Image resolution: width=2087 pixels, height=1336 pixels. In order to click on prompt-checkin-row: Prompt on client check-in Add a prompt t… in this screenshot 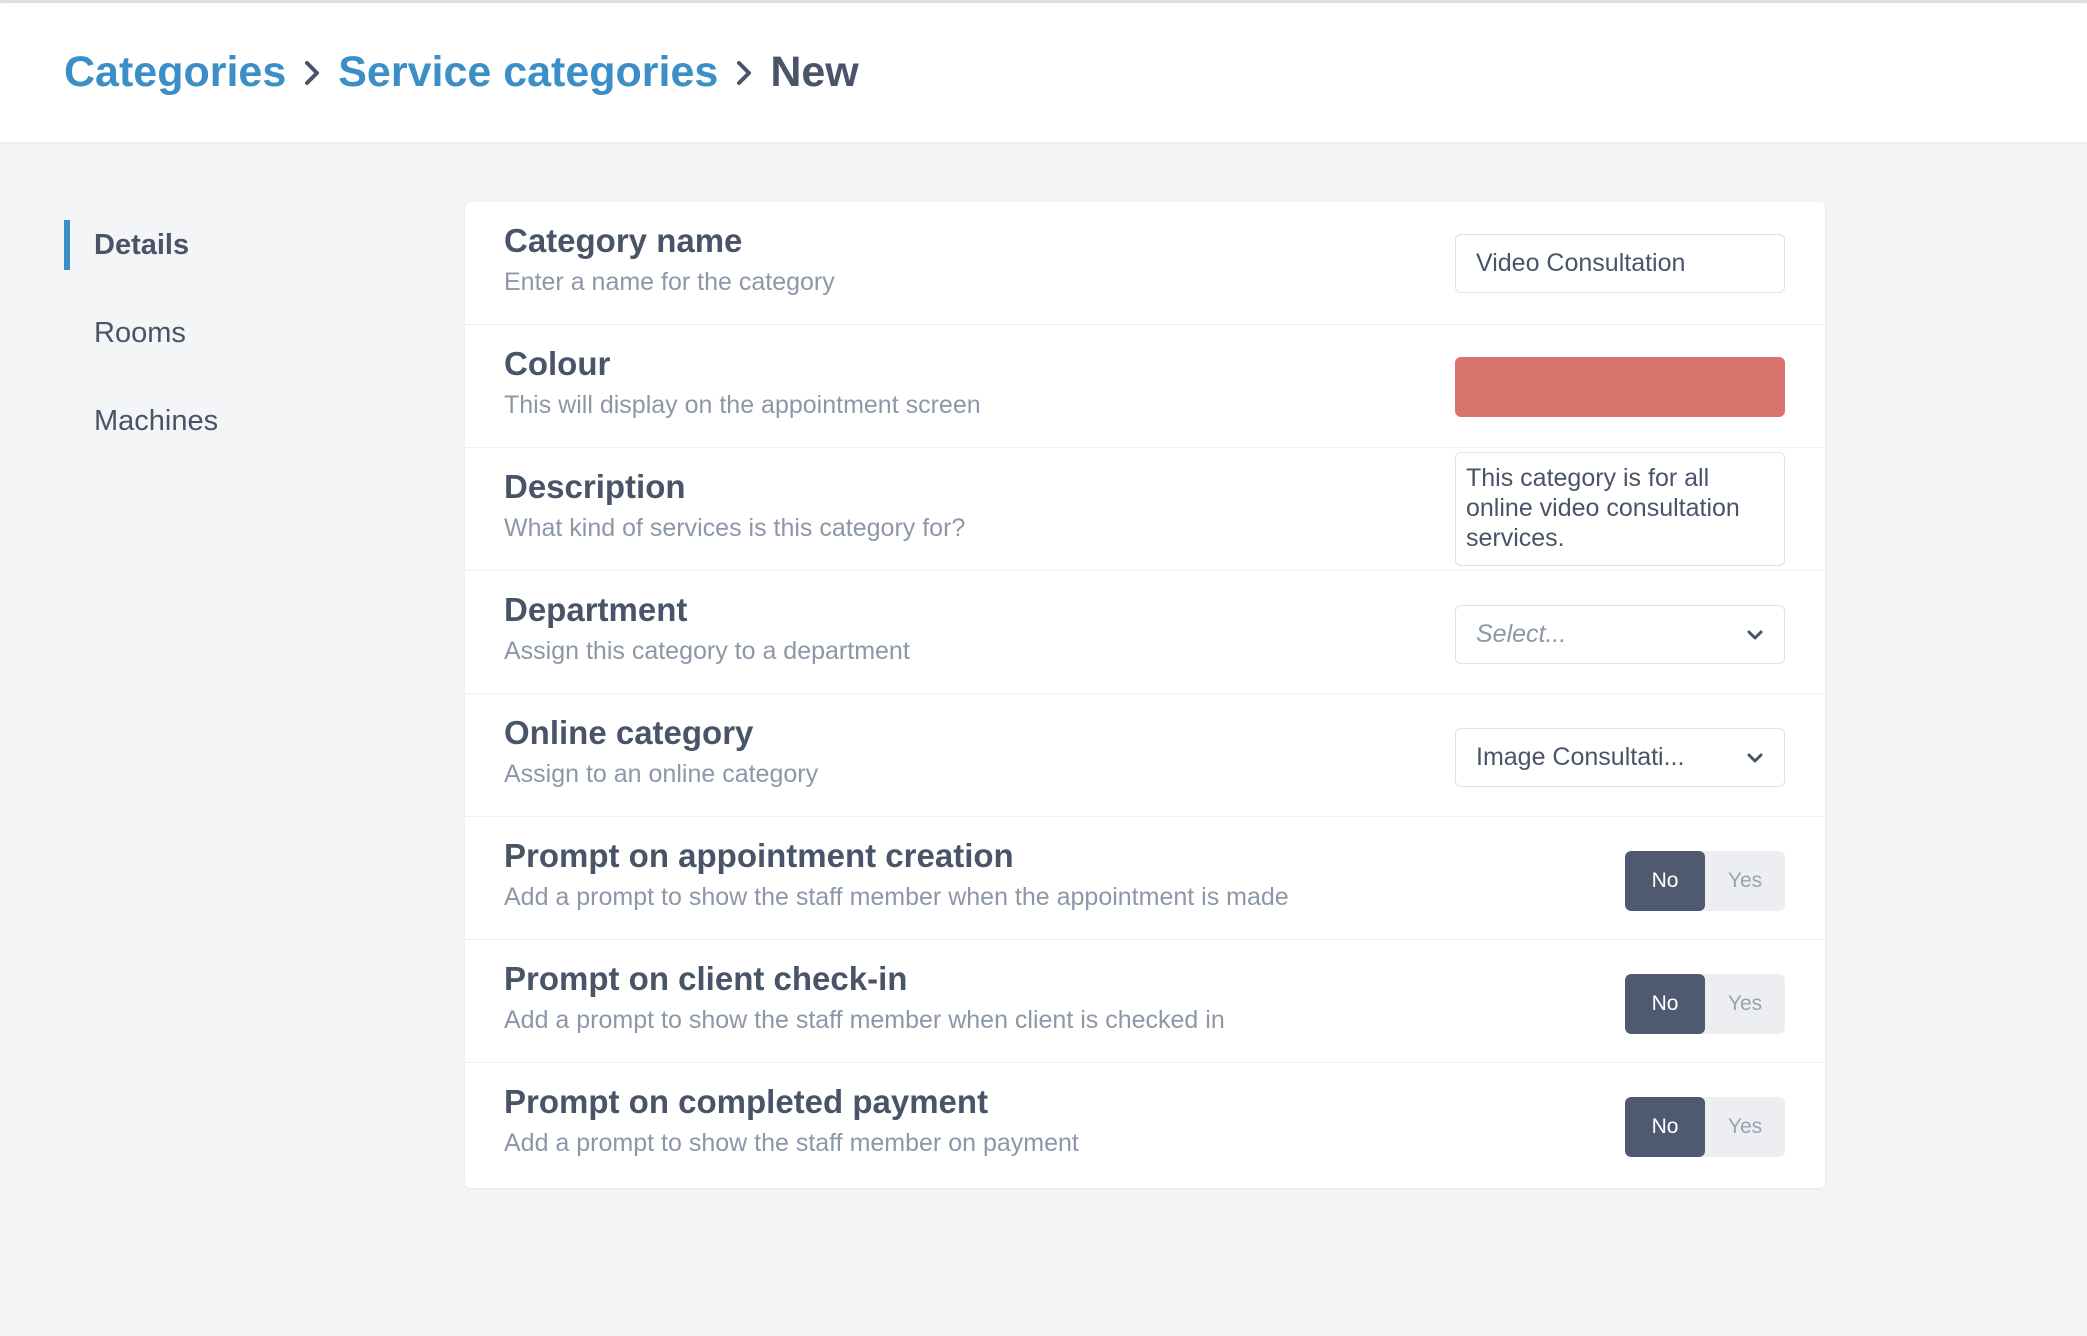, I will do `click(1145, 1001)`.